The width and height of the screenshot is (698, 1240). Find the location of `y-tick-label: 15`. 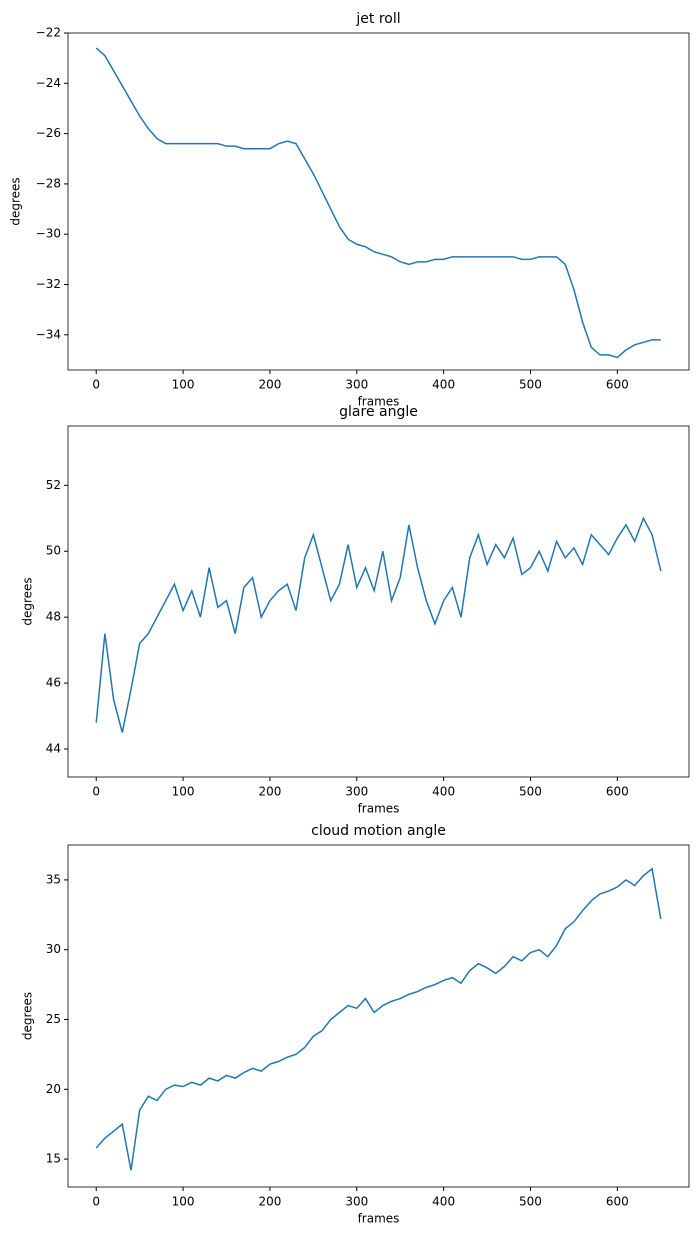

y-tick-label: 15 is located at coordinates (53, 1159).